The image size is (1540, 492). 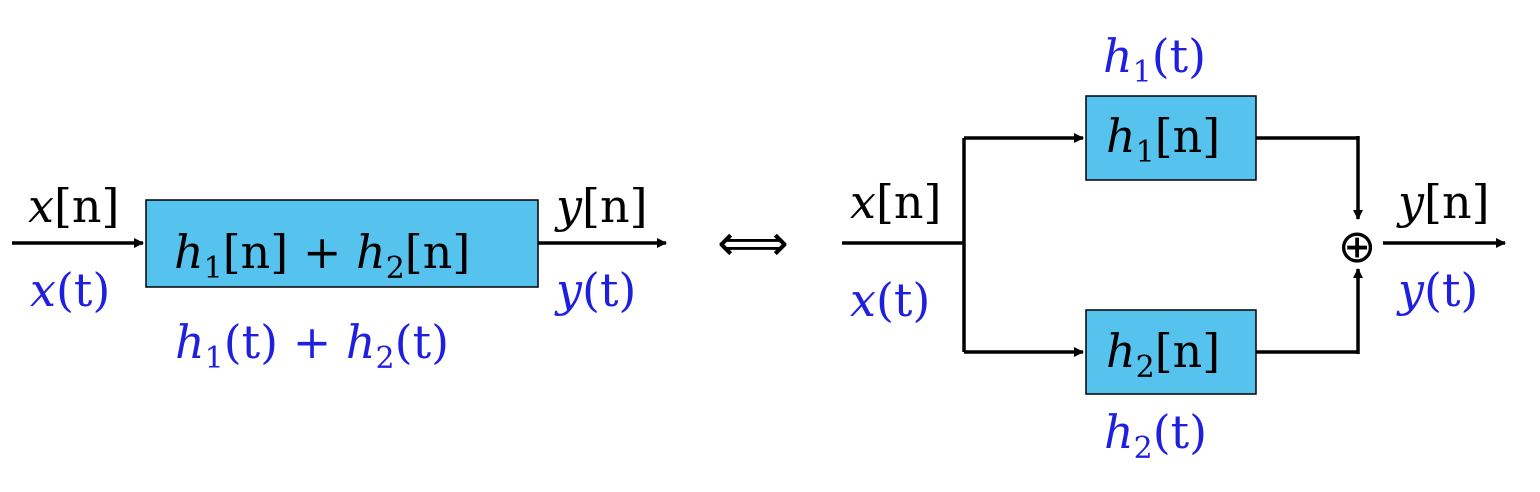 I want to click on right-bottom-block-label: h2[n], so click(x=1163, y=354).